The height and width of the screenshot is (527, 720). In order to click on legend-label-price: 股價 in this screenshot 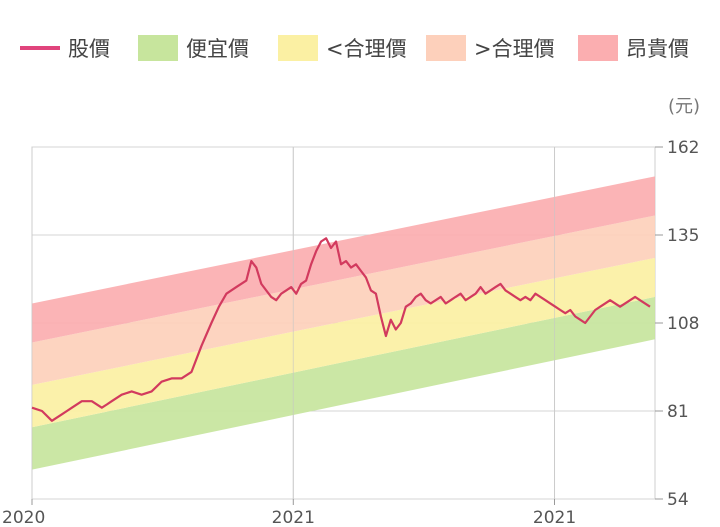, I will do `click(89, 49)`.